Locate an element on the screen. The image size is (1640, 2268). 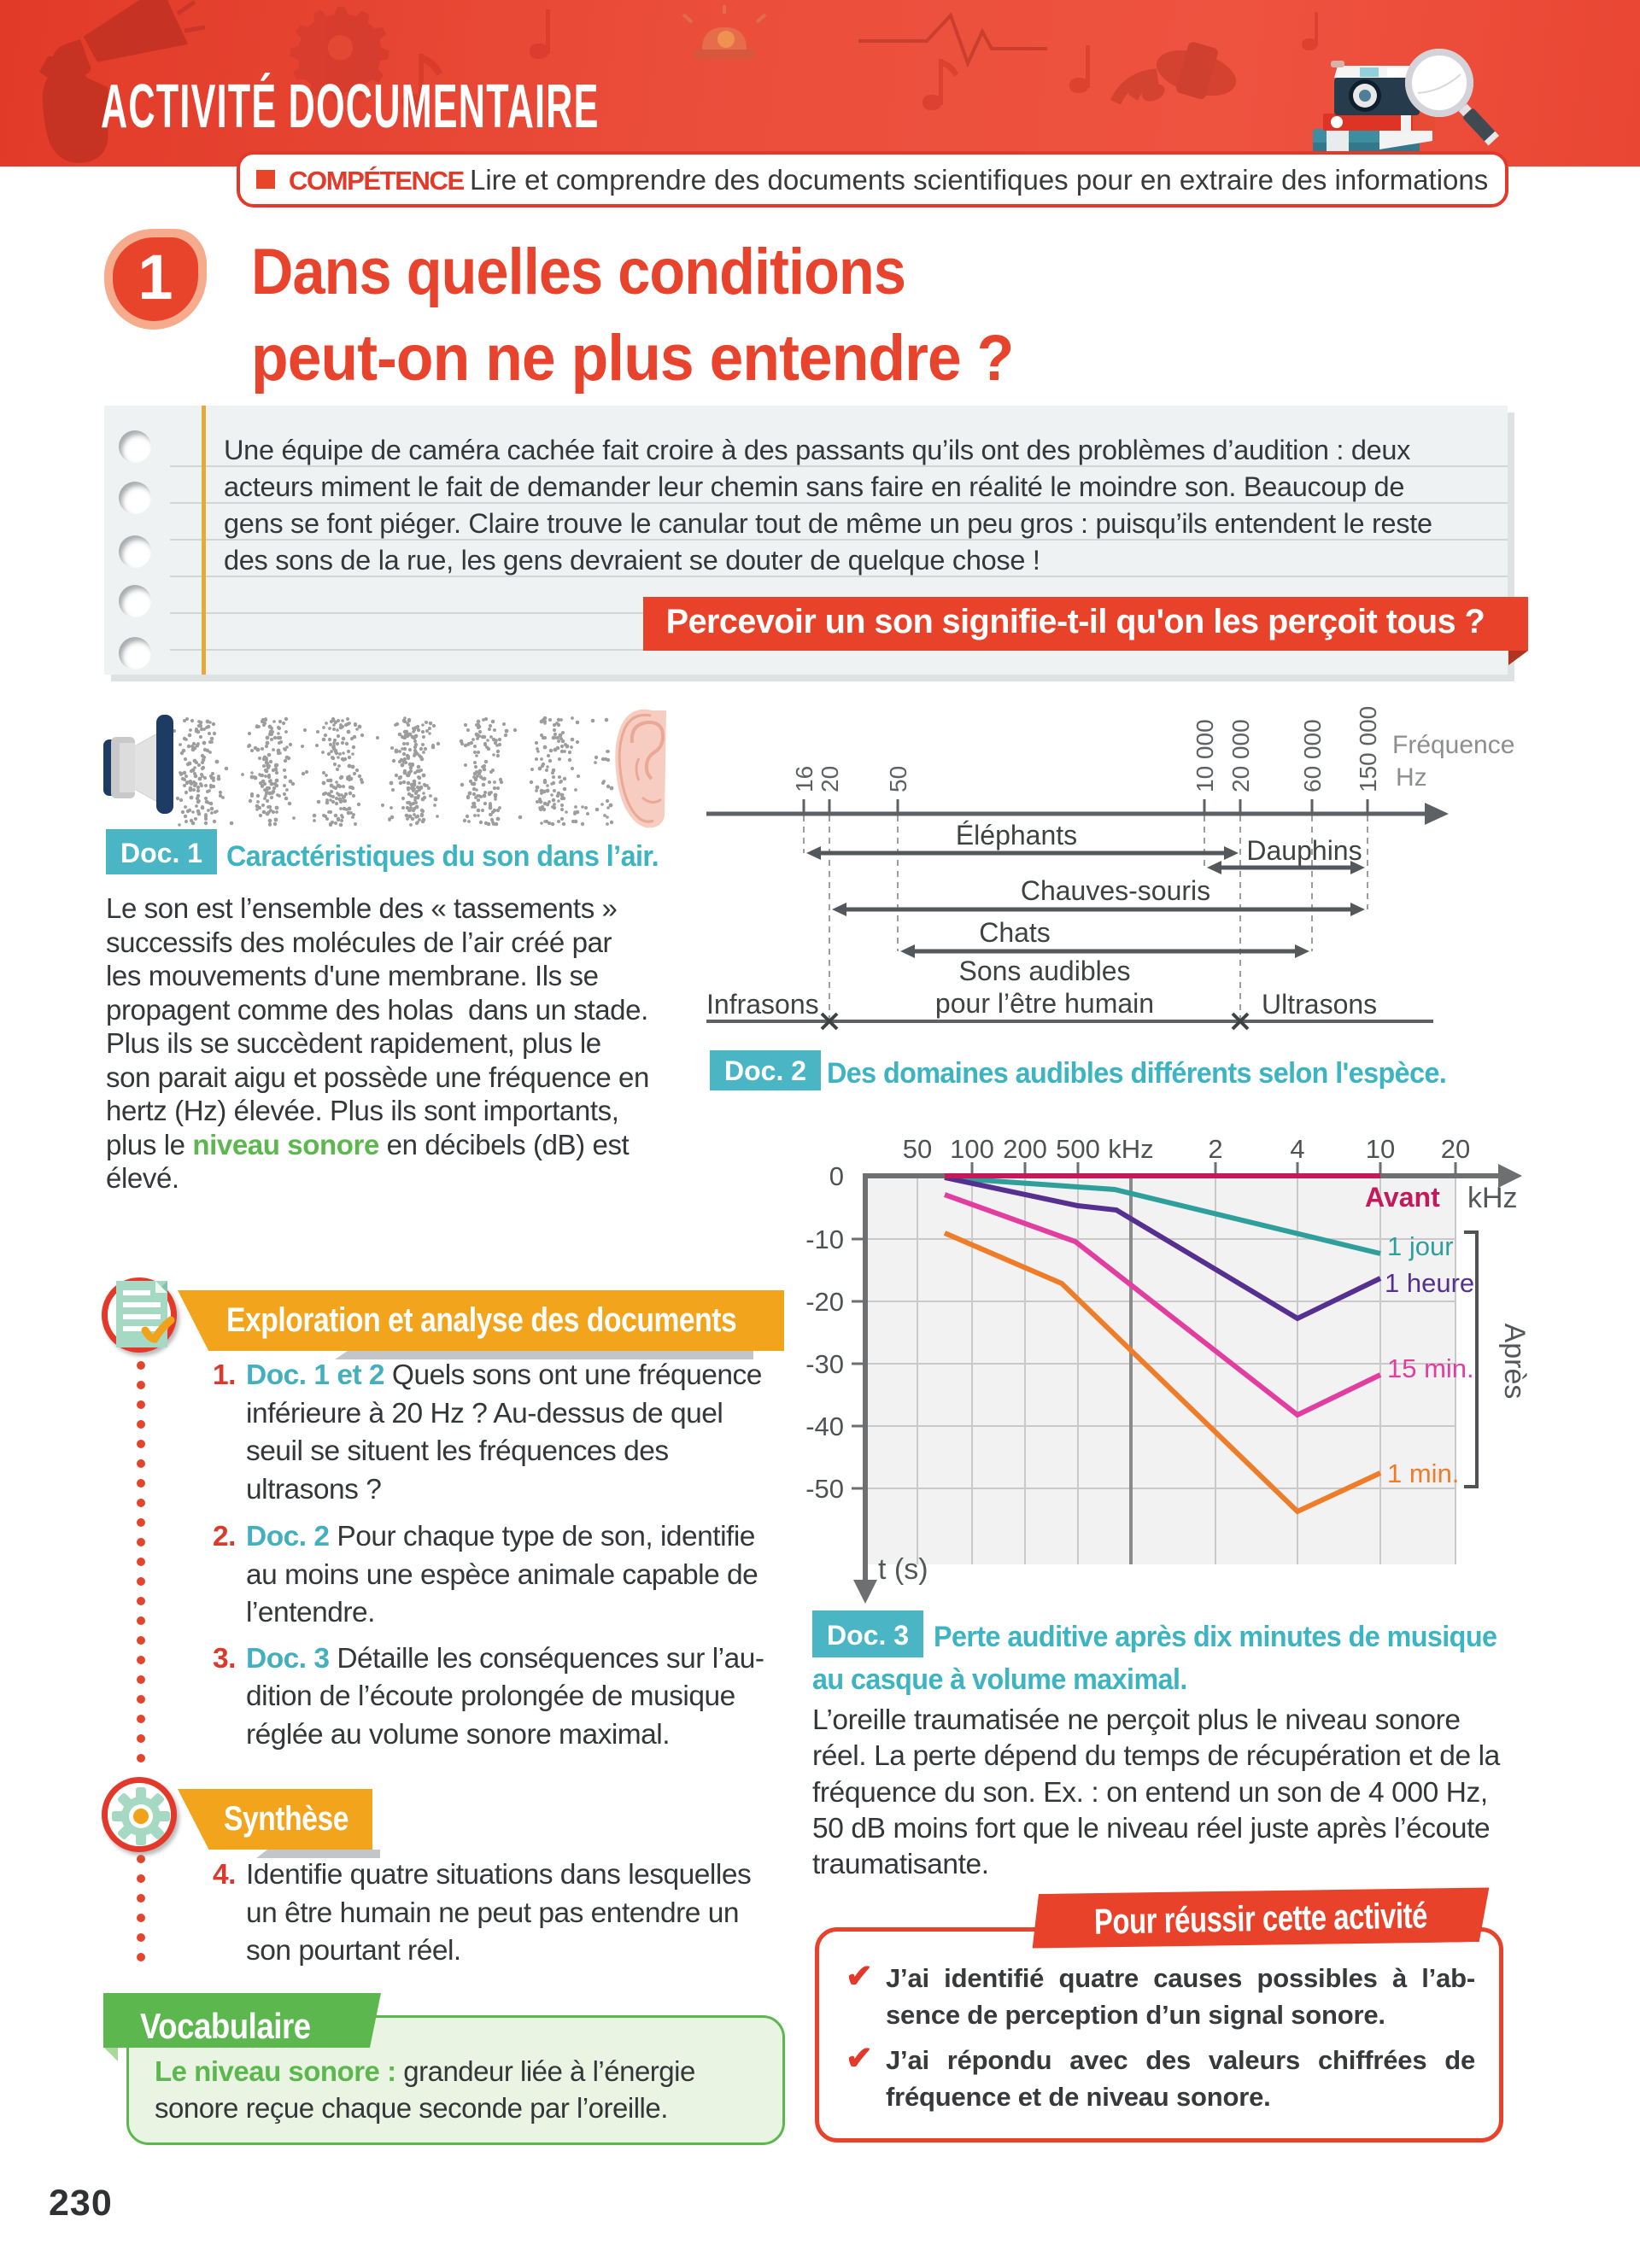
svg-text: Dauphins is located at coordinates (1304, 850).